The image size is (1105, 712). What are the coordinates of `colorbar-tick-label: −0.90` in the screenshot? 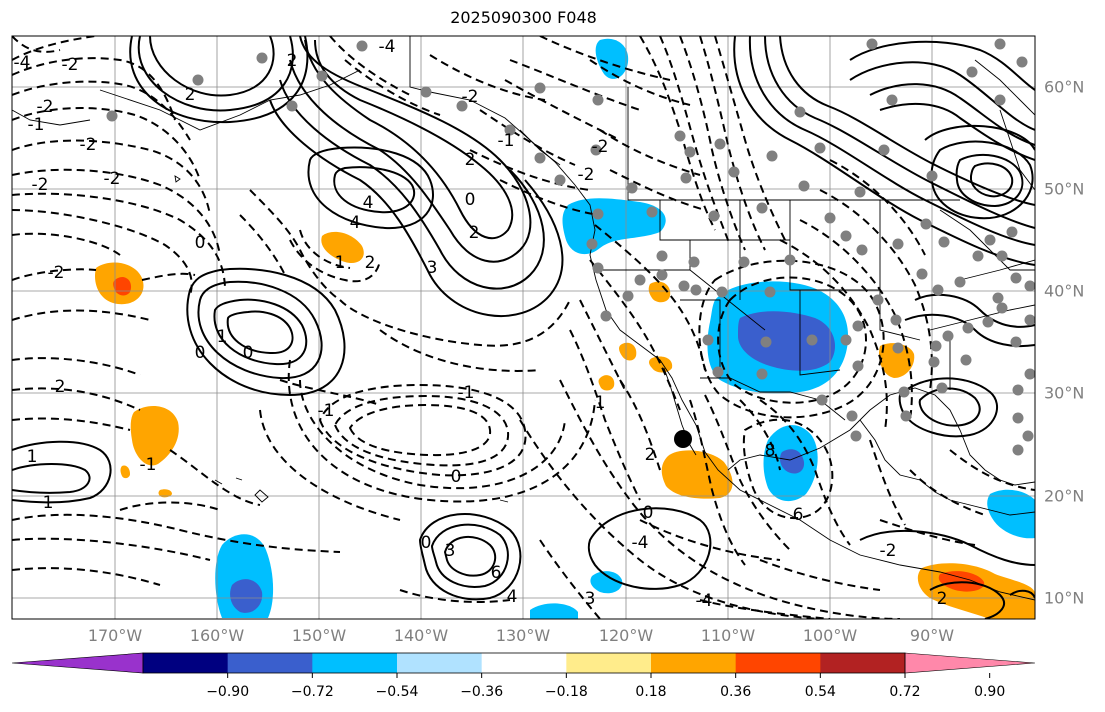 It's located at (228, 692).